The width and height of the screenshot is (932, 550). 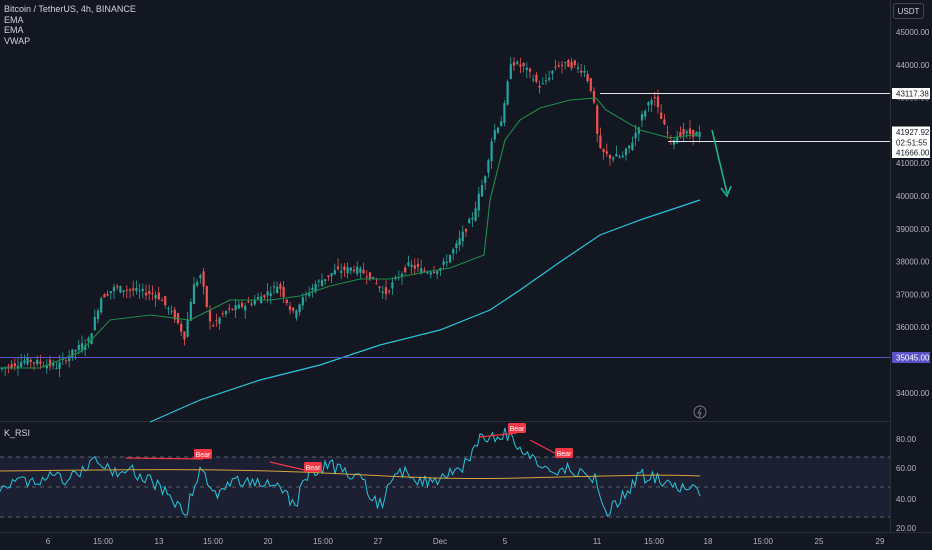 I want to click on price-marker-box, so click(x=911, y=152).